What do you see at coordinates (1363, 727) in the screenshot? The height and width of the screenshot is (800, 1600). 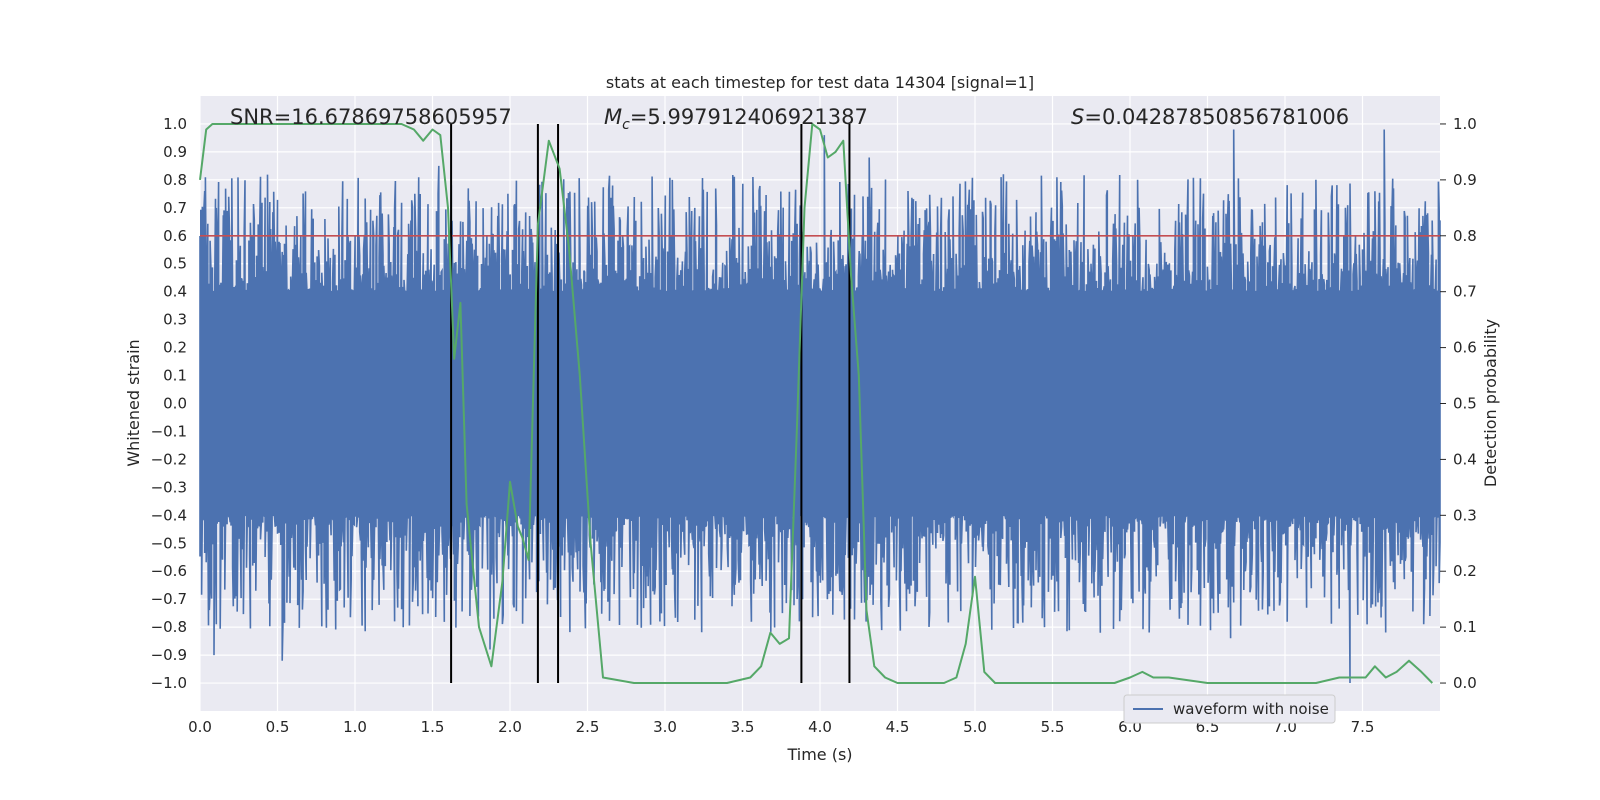 I see `x-tick-label: 7.5` at bounding box center [1363, 727].